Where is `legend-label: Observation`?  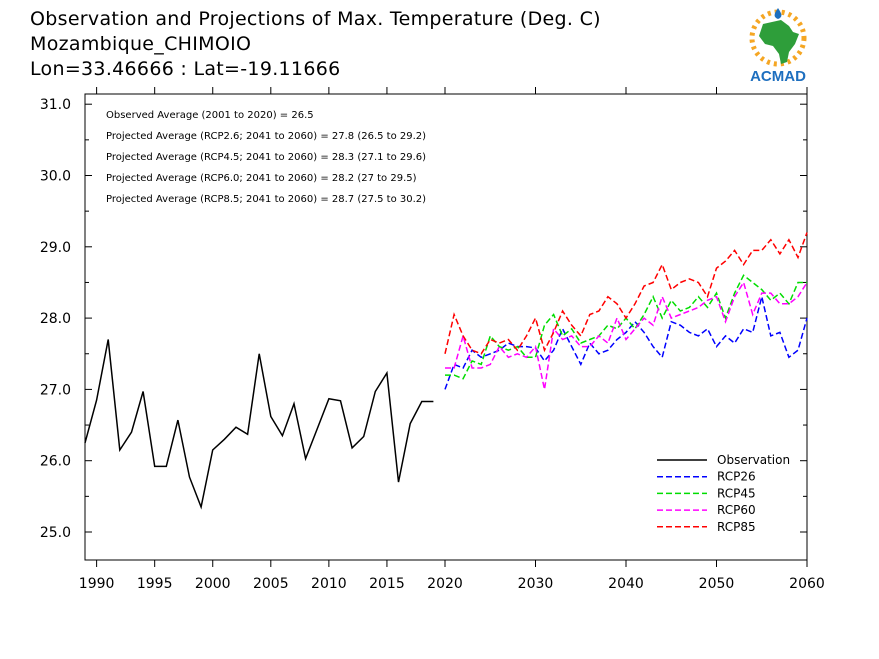 legend-label: Observation is located at coordinates (753, 460).